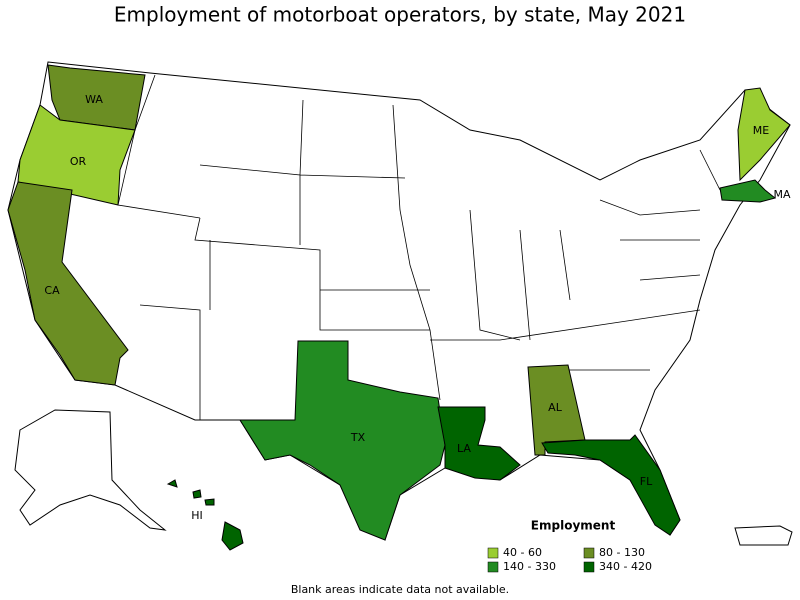  I want to click on puerto-rico-outline, so click(763, 535).